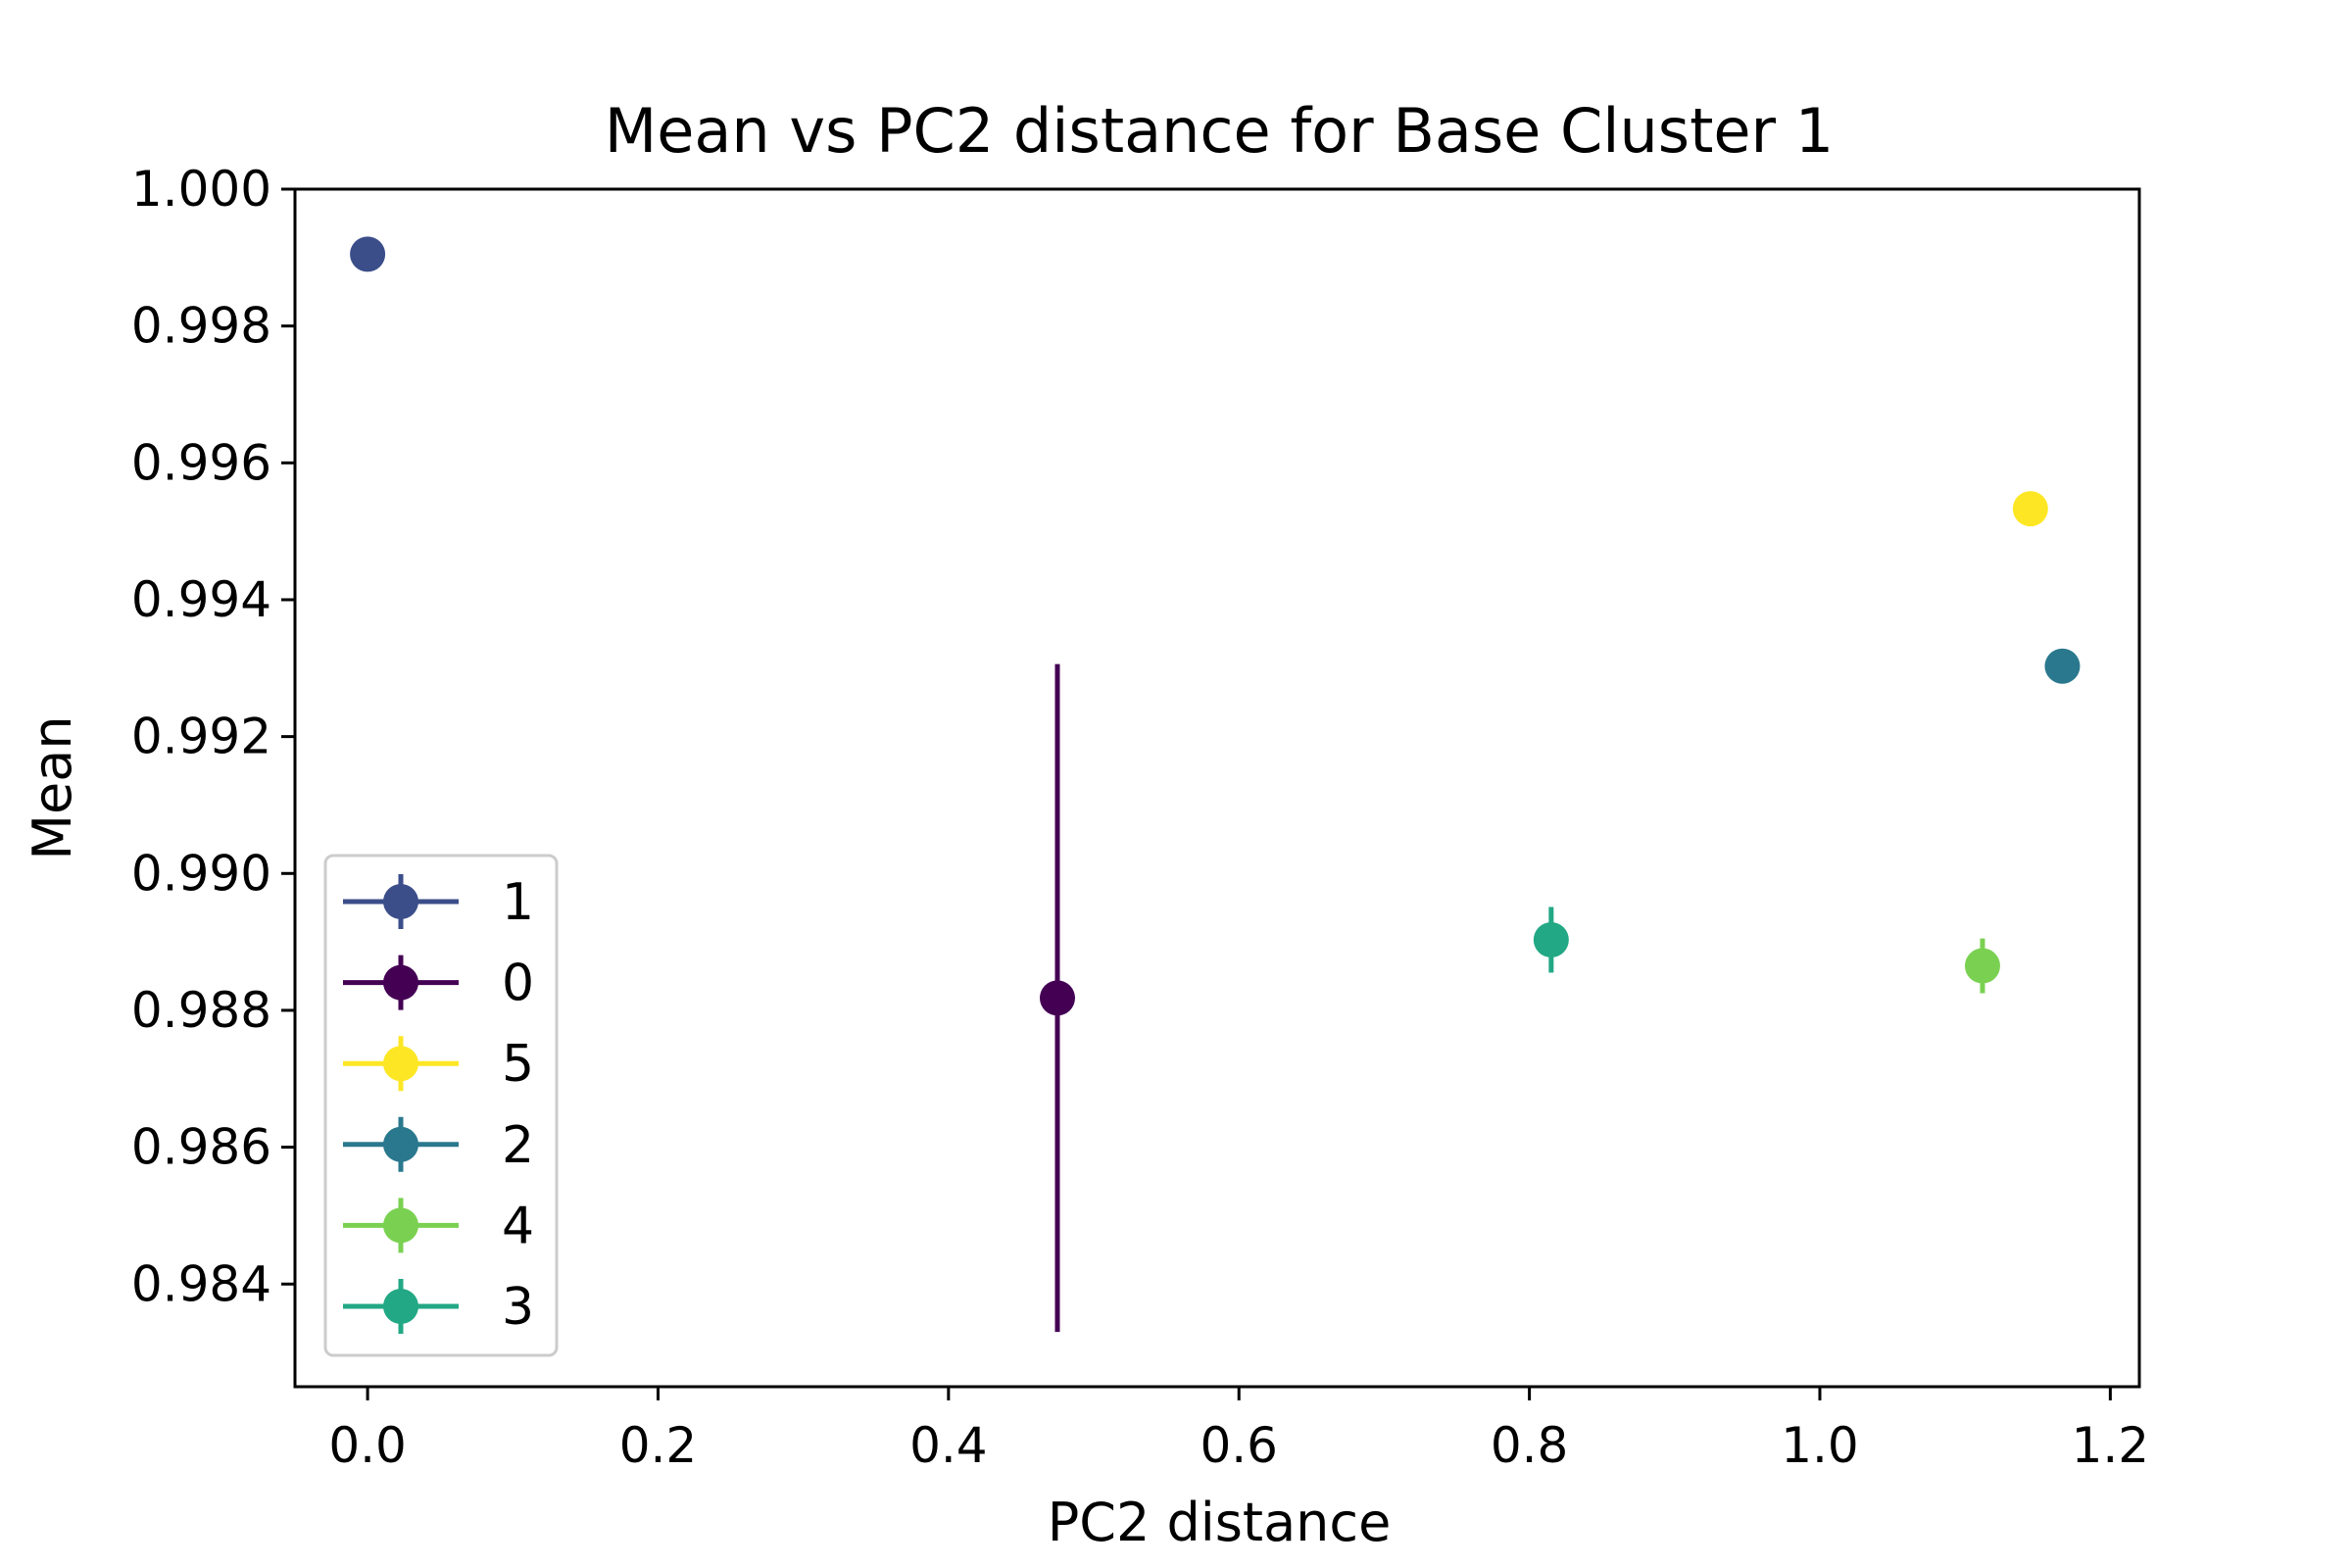 This screenshot has height=1568, width=2352. What do you see at coordinates (518, 984) in the screenshot?
I see `legend-label: 0` at bounding box center [518, 984].